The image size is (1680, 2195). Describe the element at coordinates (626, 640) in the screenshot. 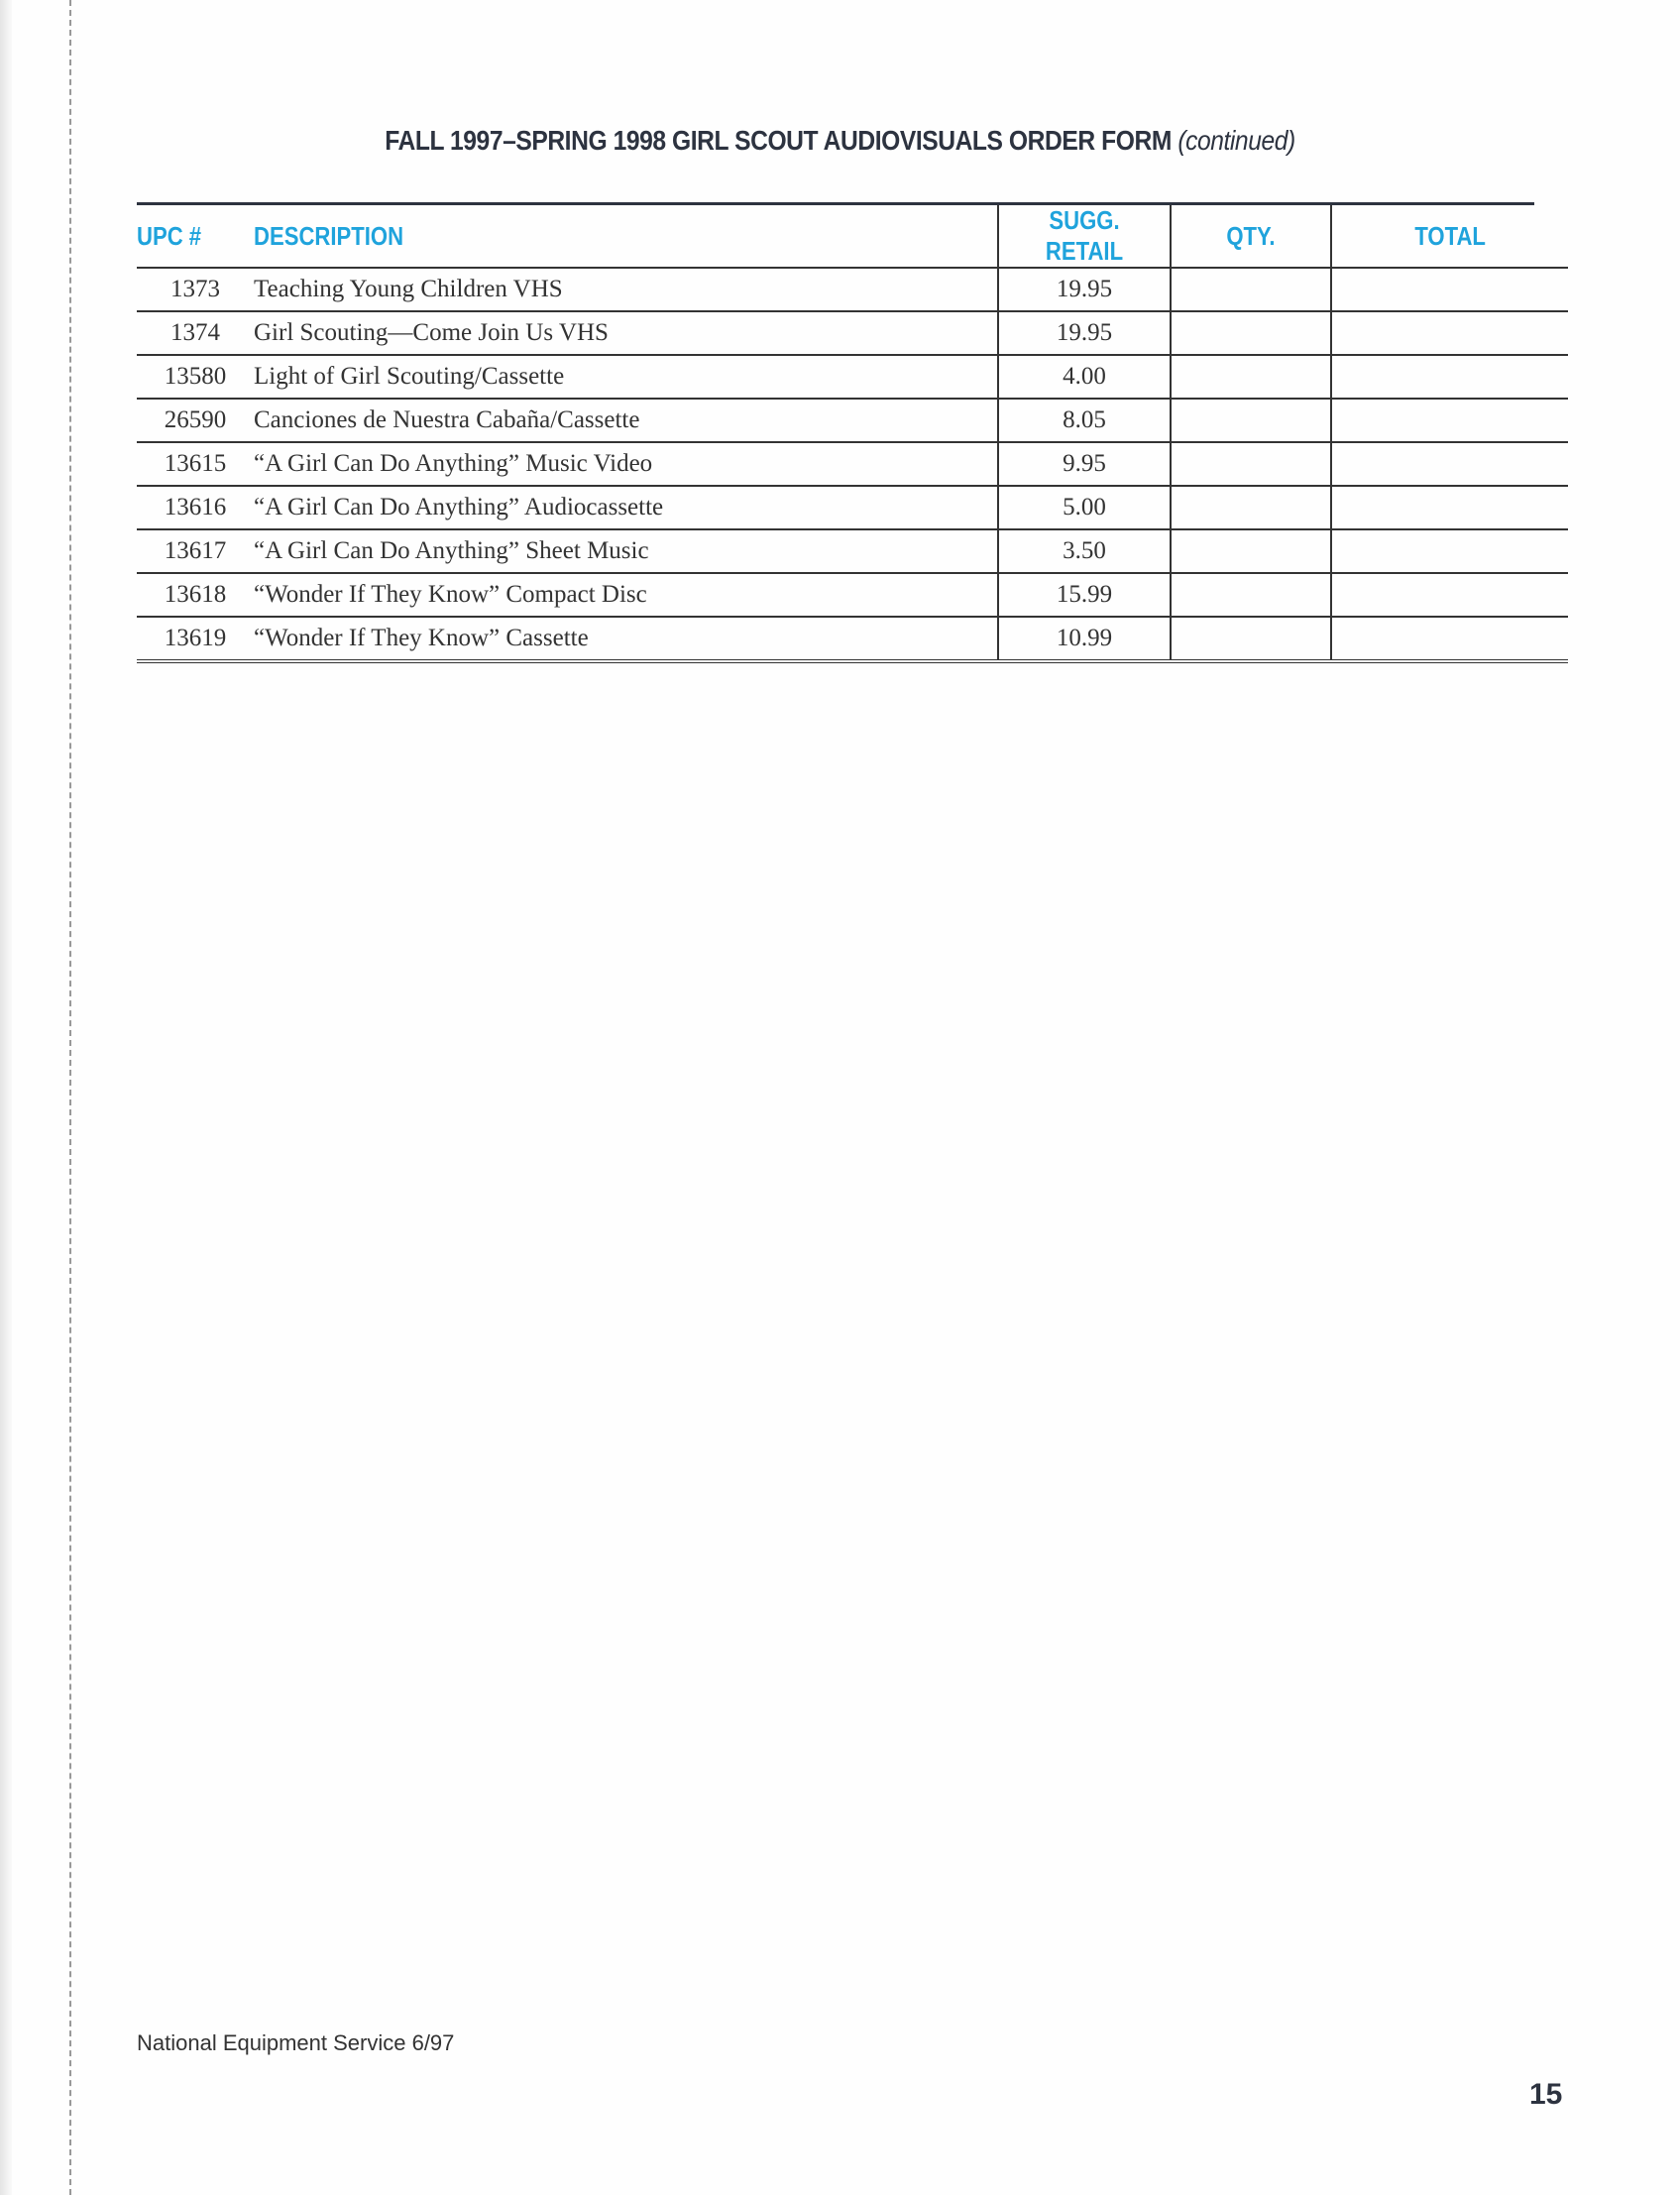

I see `description-cell: “Wonder If They Know” Cassette` at that location.